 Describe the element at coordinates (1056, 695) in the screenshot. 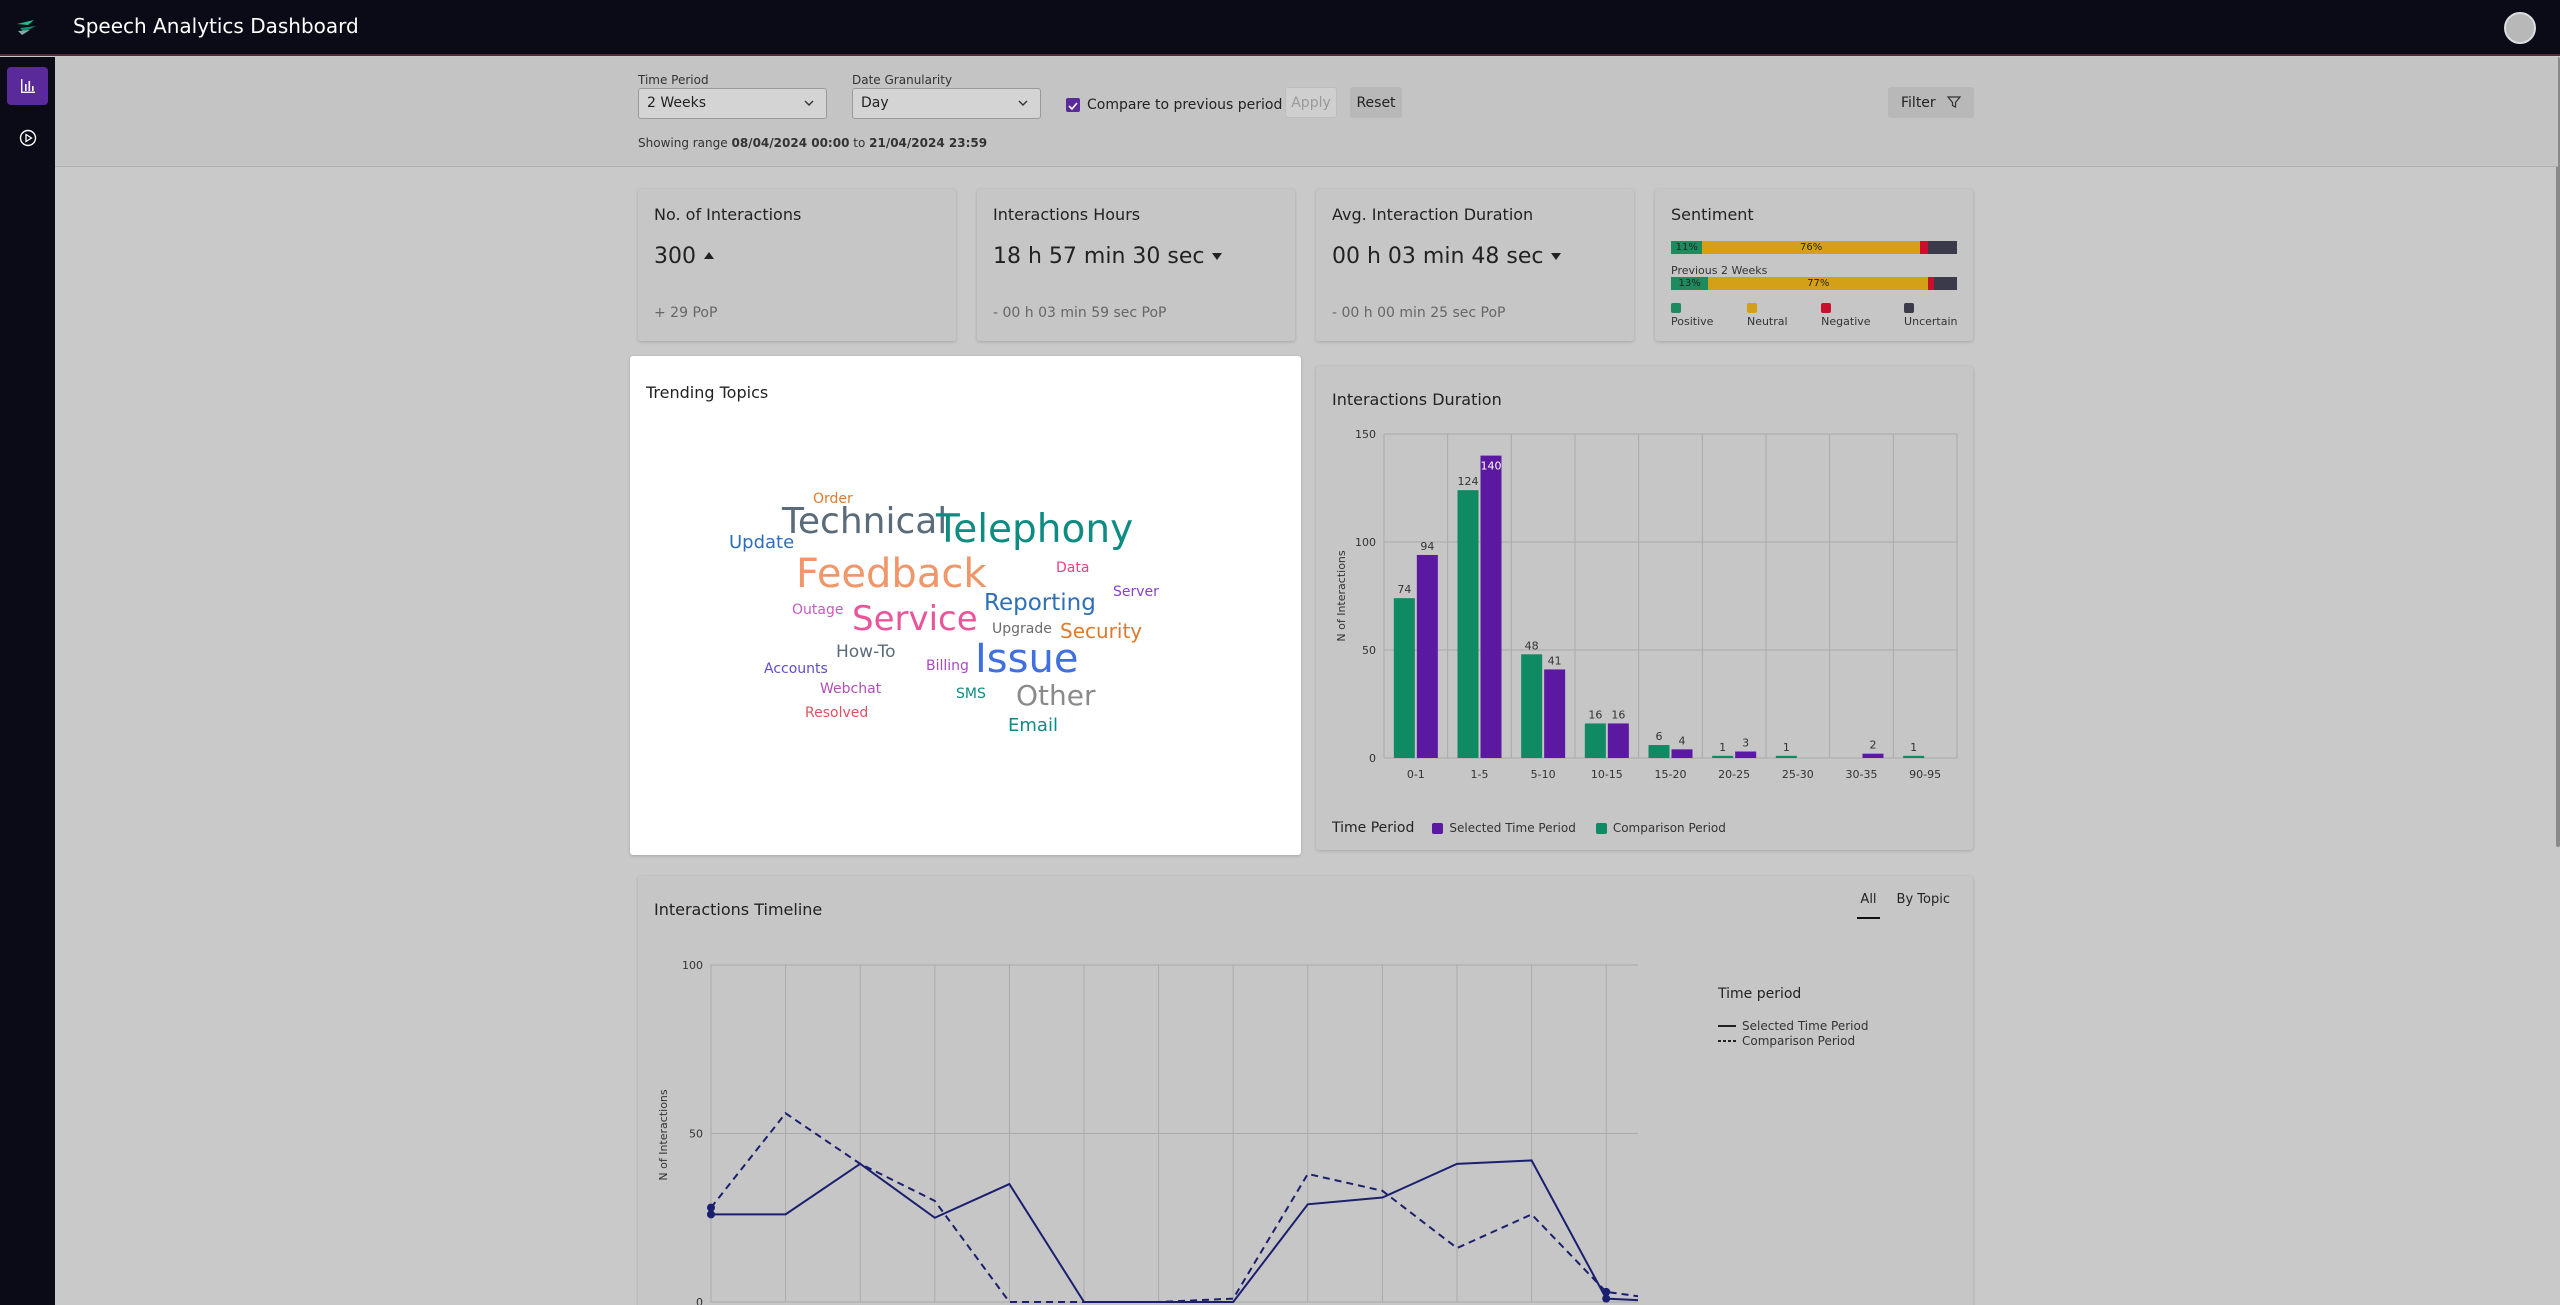

I see `topic-word: Other` at that location.